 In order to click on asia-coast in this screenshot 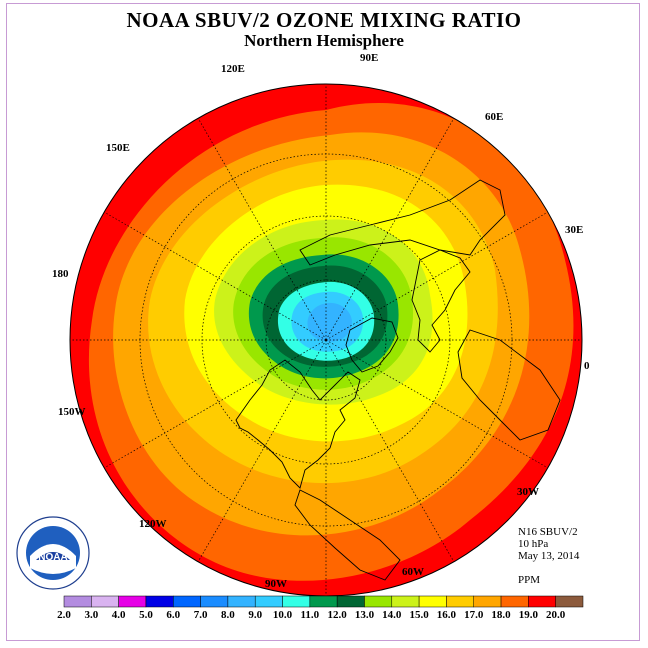, I will do `click(402, 222)`.